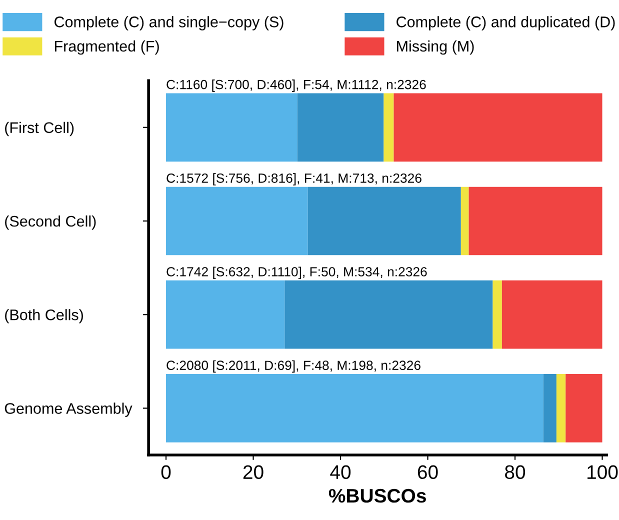 The width and height of the screenshot is (619, 520). Describe the element at coordinates (435, 47) in the screenshot. I see `legend-label: Missing (M)` at that location.